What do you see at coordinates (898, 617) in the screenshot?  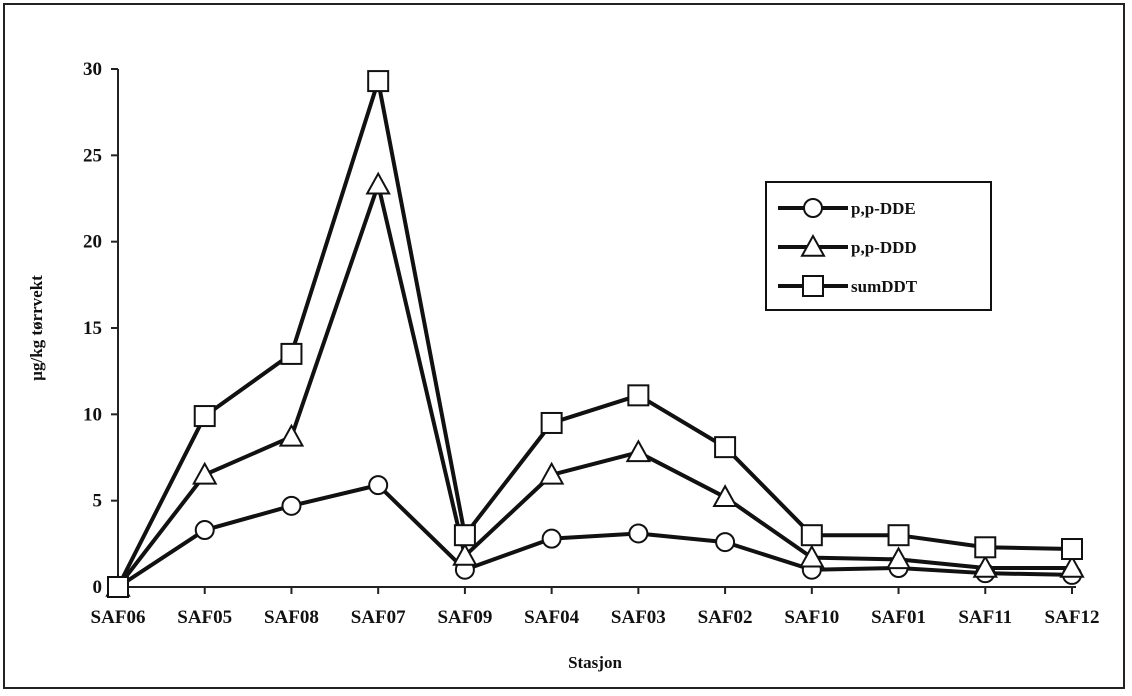 I see `x-tick-label: SAF01` at bounding box center [898, 617].